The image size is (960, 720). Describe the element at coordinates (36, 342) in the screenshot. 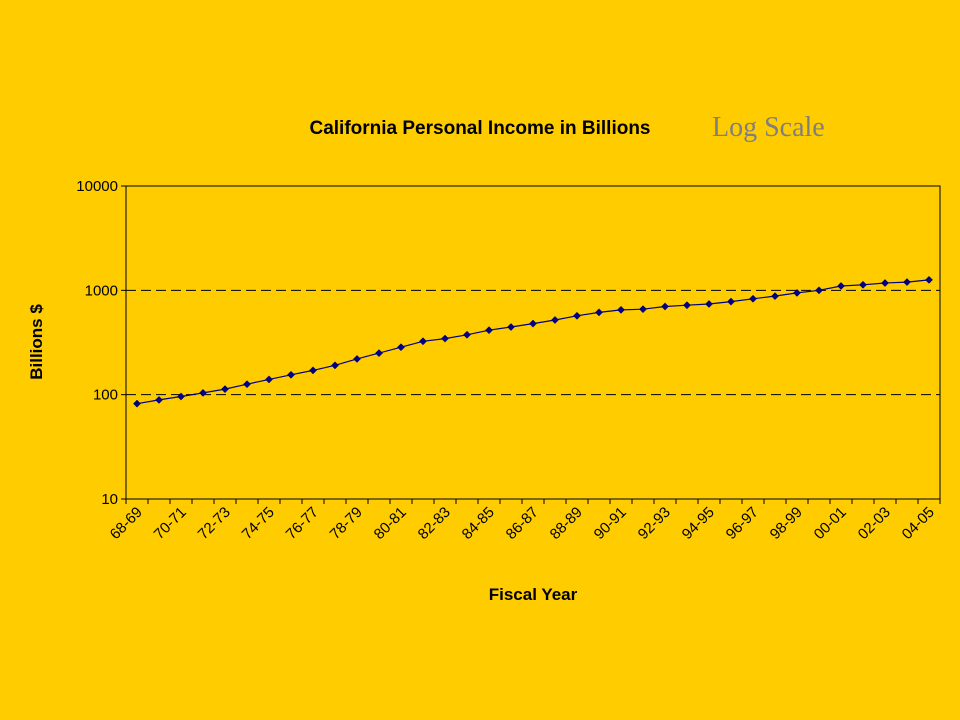

I see `y-axis-title: Billions $` at that location.